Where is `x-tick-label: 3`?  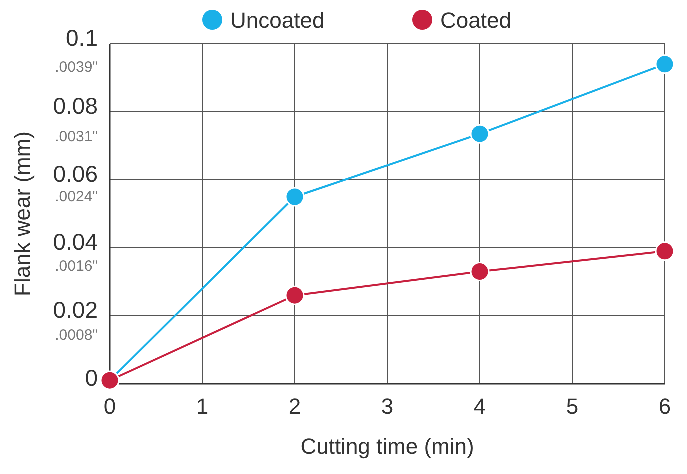
x-tick-label: 3 is located at coordinates (387, 406).